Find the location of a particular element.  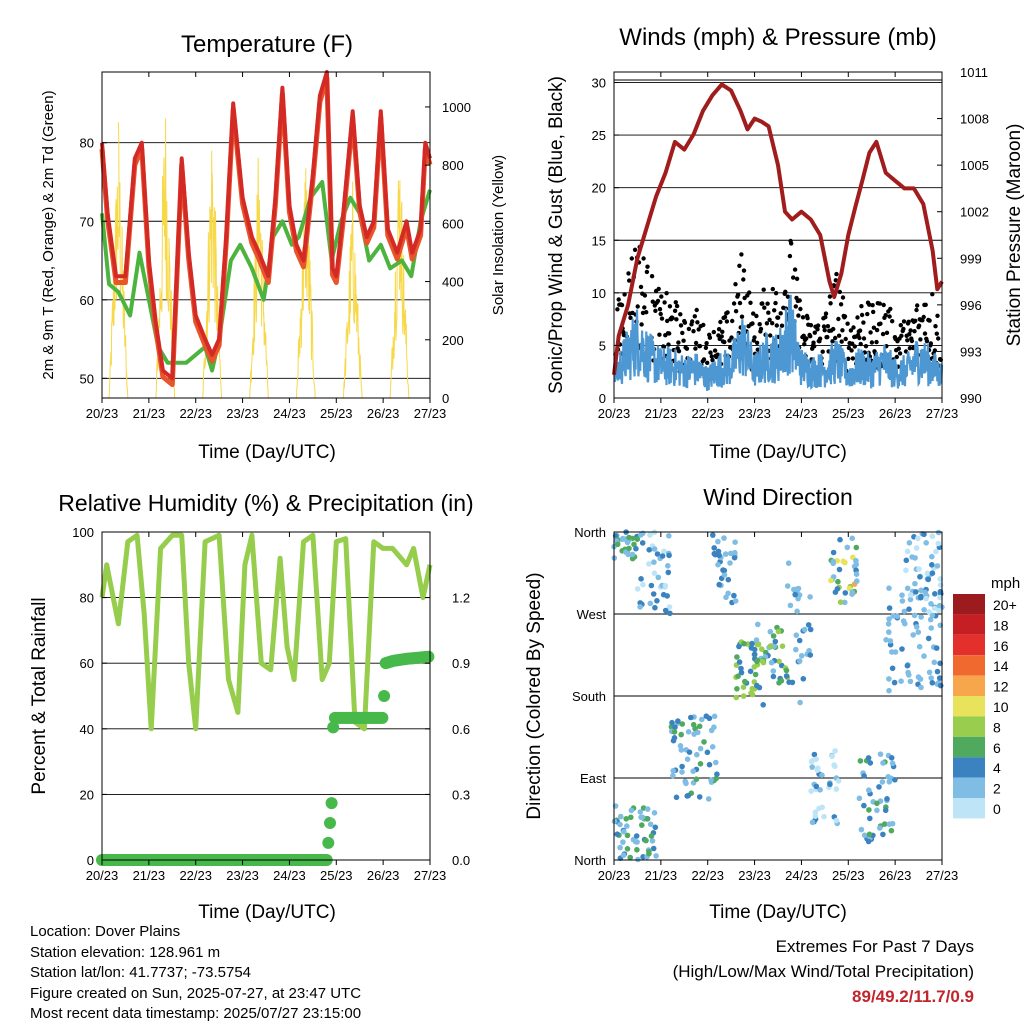

wind-direction-y-ticks: North East South West North is located at coordinates (595, 696).